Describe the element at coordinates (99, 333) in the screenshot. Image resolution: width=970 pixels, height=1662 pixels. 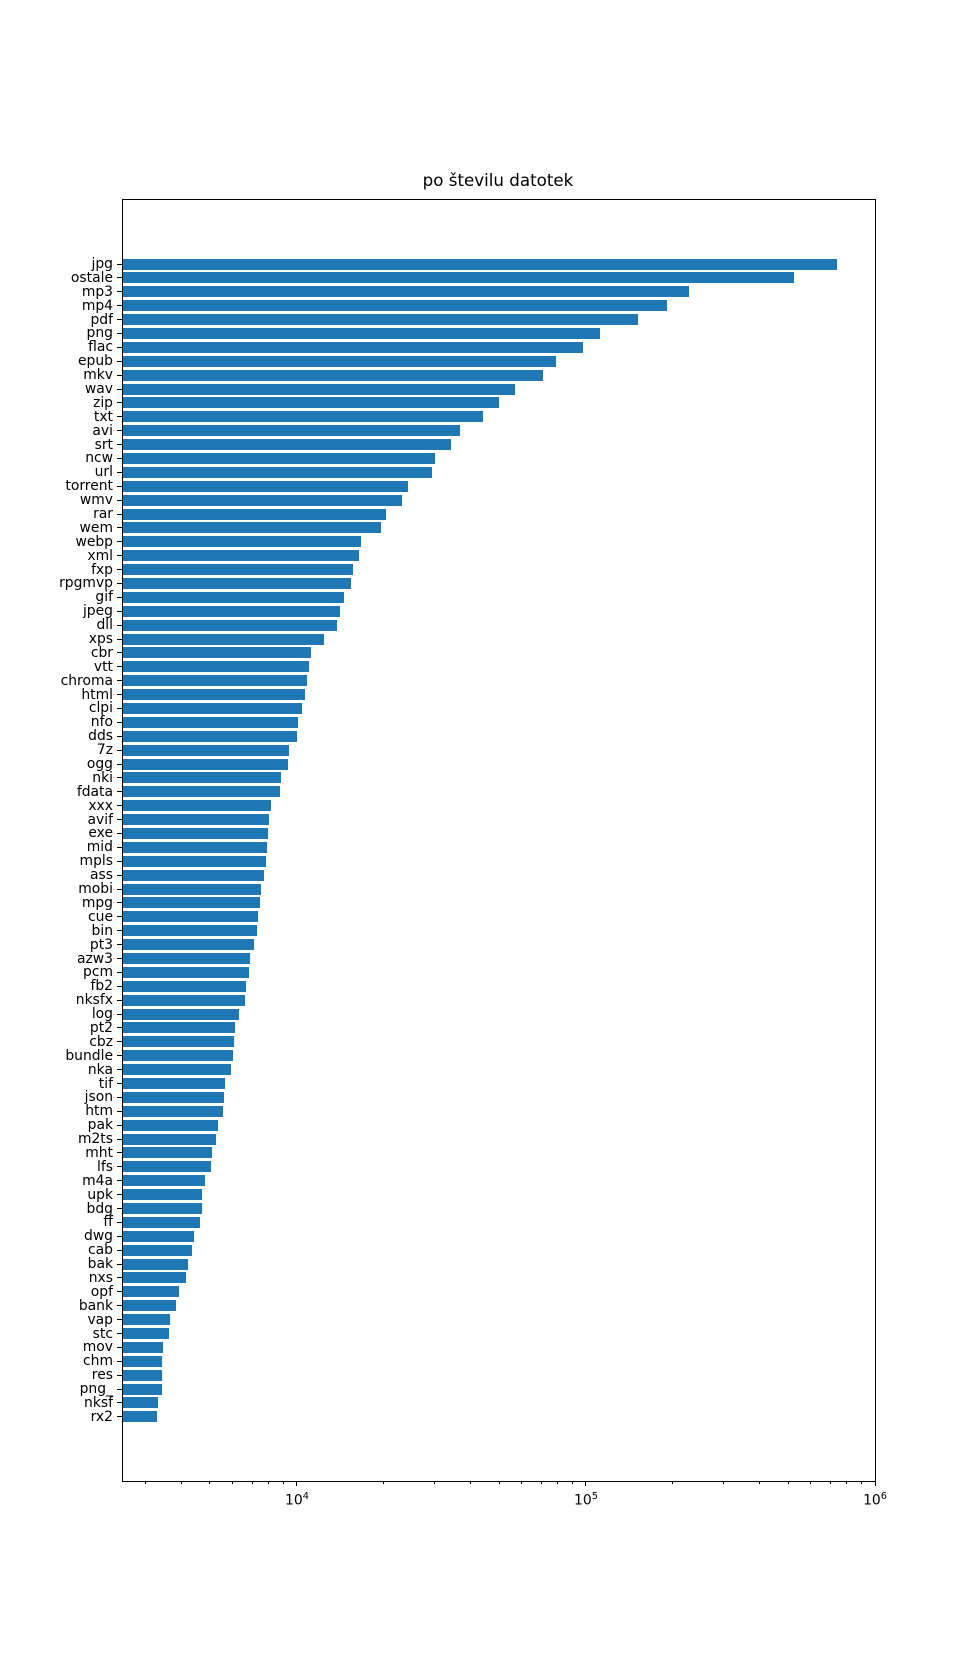
I see `y-tick-label: png` at that location.